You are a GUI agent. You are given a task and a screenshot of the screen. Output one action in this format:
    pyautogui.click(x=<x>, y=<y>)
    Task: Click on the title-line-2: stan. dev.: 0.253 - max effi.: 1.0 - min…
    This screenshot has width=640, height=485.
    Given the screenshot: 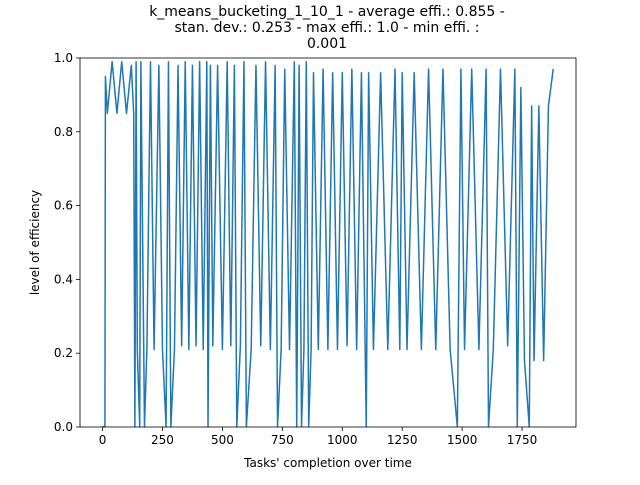 What is the action you would take?
    pyautogui.click(x=326, y=28)
    